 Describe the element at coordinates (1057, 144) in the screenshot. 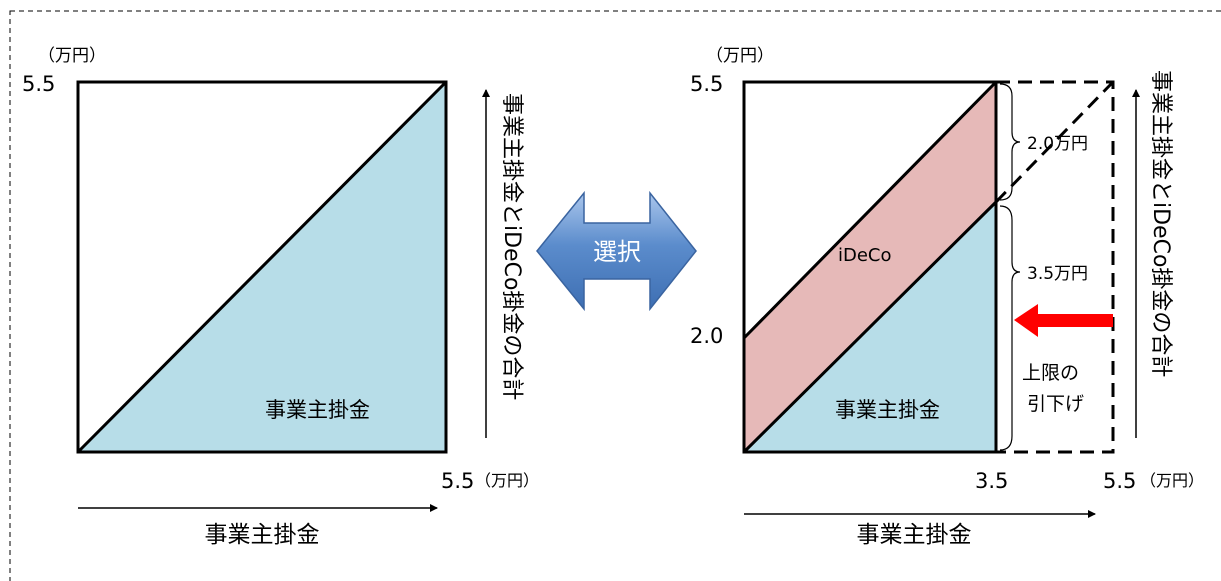

I see `upper-bracket-label: 2.0万円` at that location.